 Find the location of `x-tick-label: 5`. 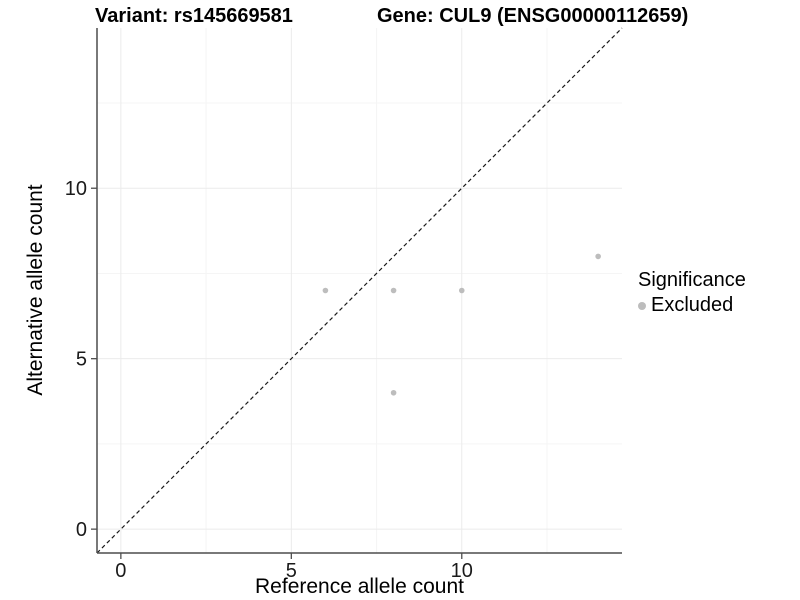

x-tick-label: 5 is located at coordinates (291, 571).